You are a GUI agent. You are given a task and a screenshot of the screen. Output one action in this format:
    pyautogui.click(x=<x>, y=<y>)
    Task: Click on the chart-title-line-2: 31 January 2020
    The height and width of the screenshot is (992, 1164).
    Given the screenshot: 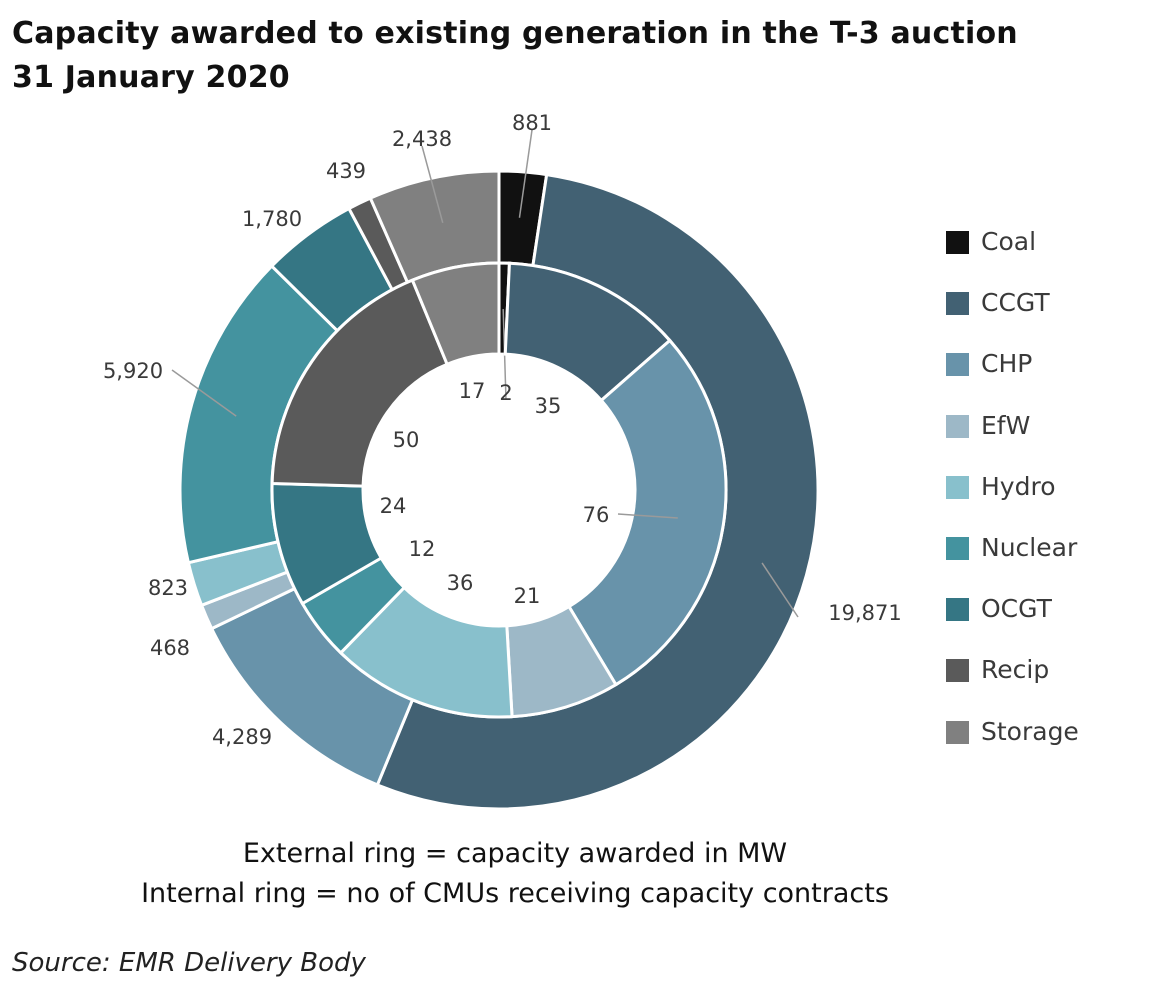 What is the action you would take?
    pyautogui.click(x=151, y=77)
    